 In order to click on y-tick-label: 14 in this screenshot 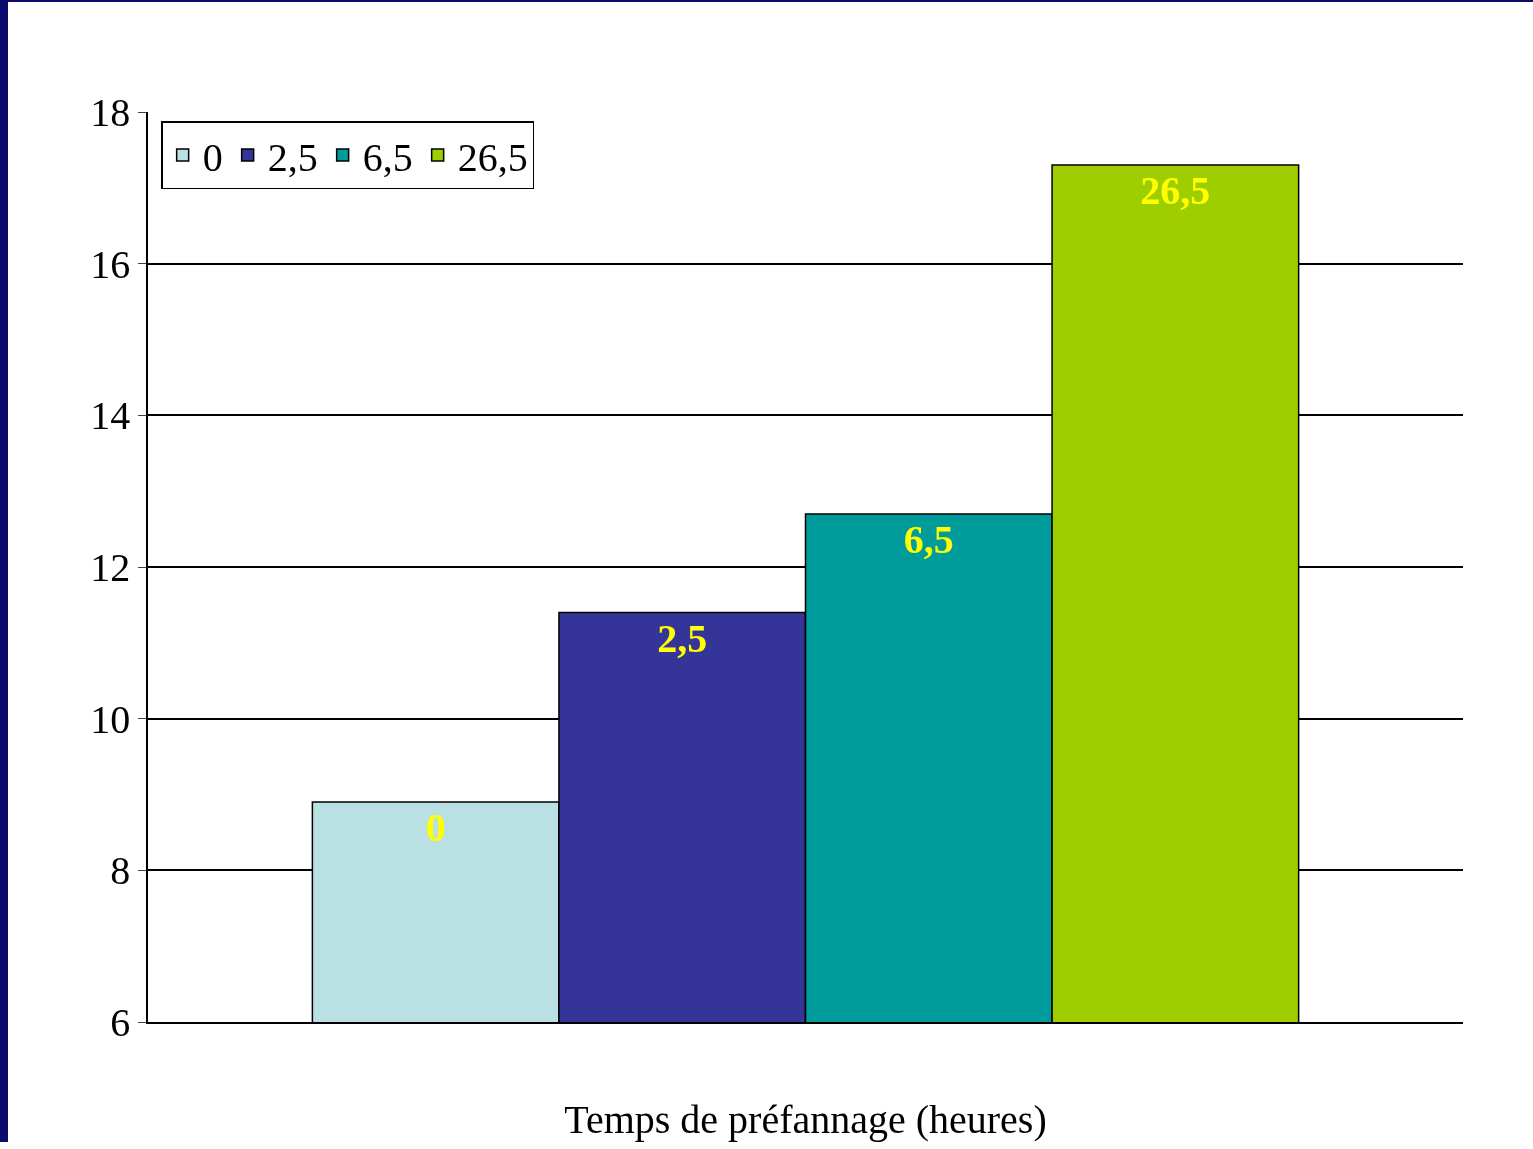, I will do `click(110, 416)`.